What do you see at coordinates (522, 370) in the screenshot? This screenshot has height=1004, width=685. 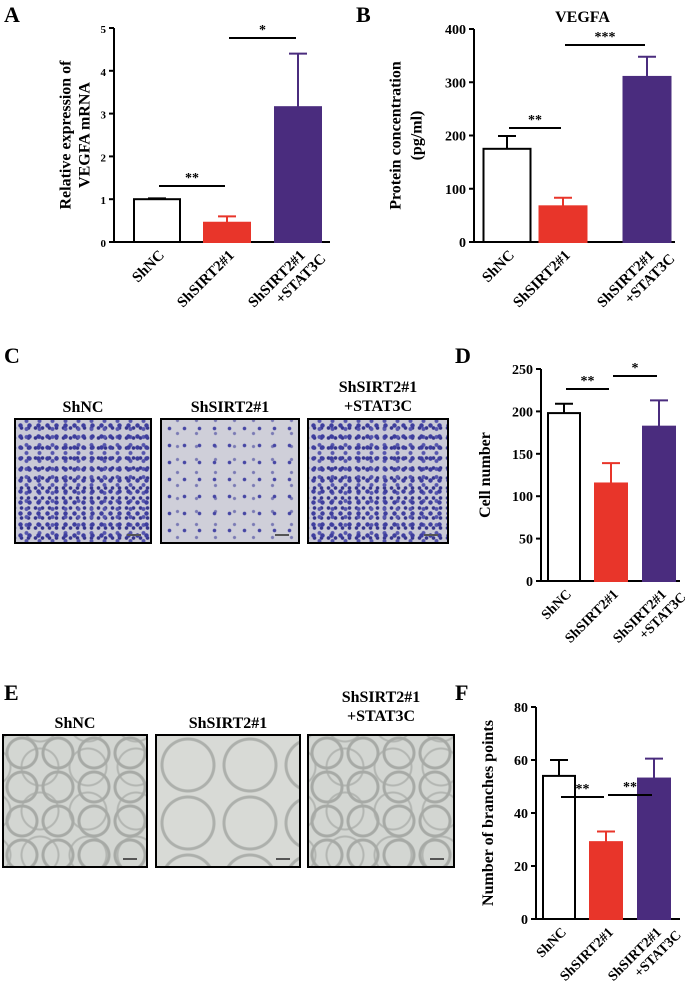 I see `chart-d-y-tick-label: 250` at bounding box center [522, 370].